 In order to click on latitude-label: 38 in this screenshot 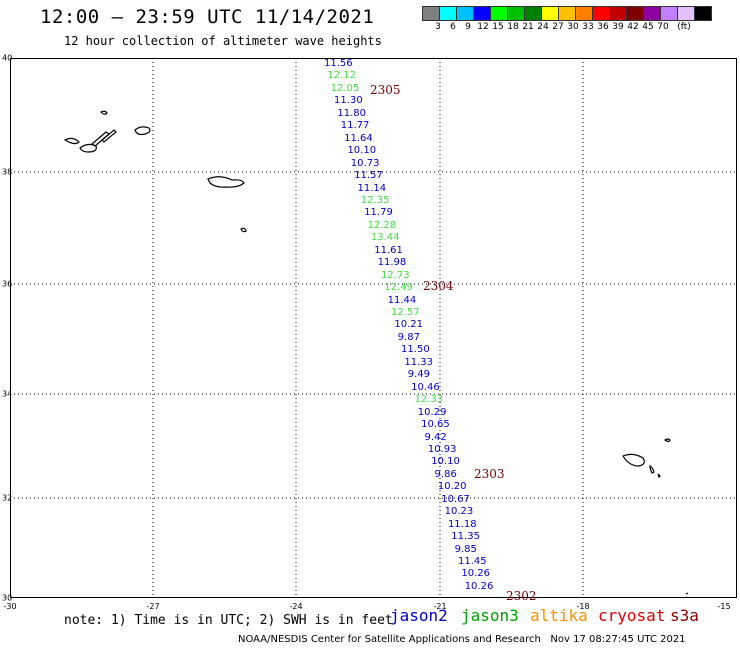, I will do `click(7, 172)`.